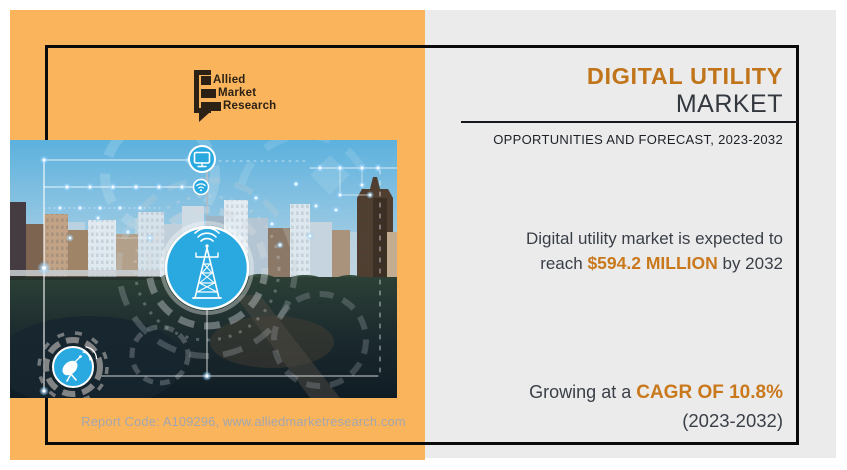 This screenshot has width=847, height=470. What do you see at coordinates (564, 263) in the screenshot?
I see `forecast-line2-pre: reach` at bounding box center [564, 263].